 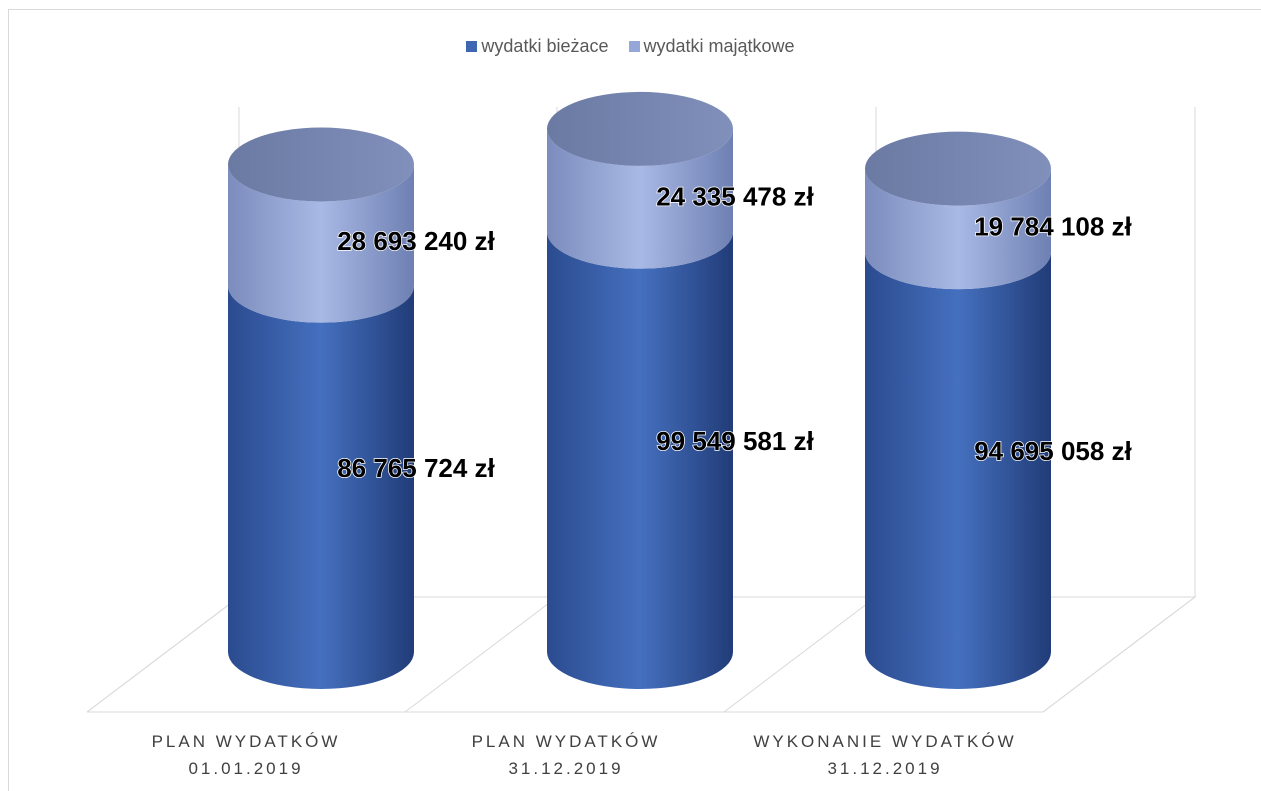 What do you see at coordinates (545, 46) in the screenshot?
I see `legend-label-current: wydatki bieżace` at bounding box center [545, 46].